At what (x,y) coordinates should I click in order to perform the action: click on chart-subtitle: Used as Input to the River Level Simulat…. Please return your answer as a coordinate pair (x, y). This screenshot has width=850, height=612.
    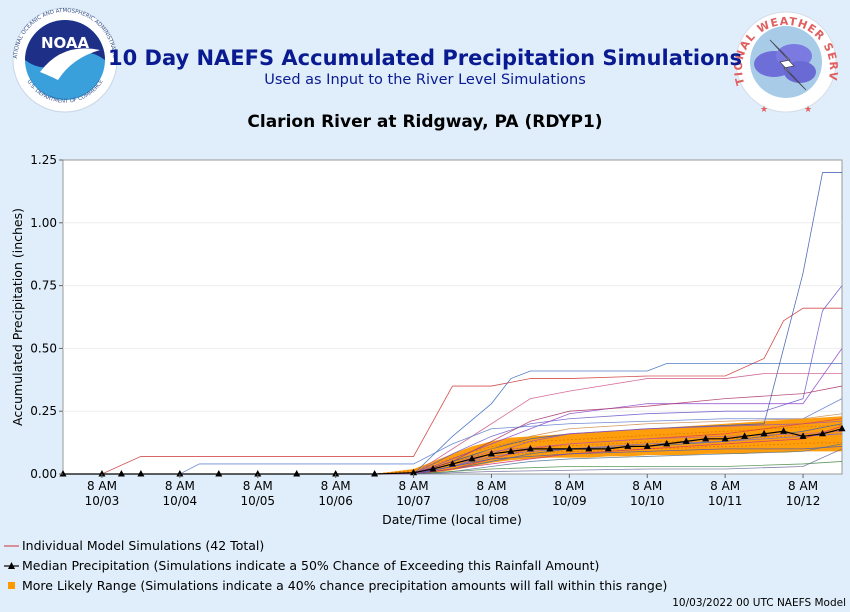
    Looking at the image, I should click on (425, 80).